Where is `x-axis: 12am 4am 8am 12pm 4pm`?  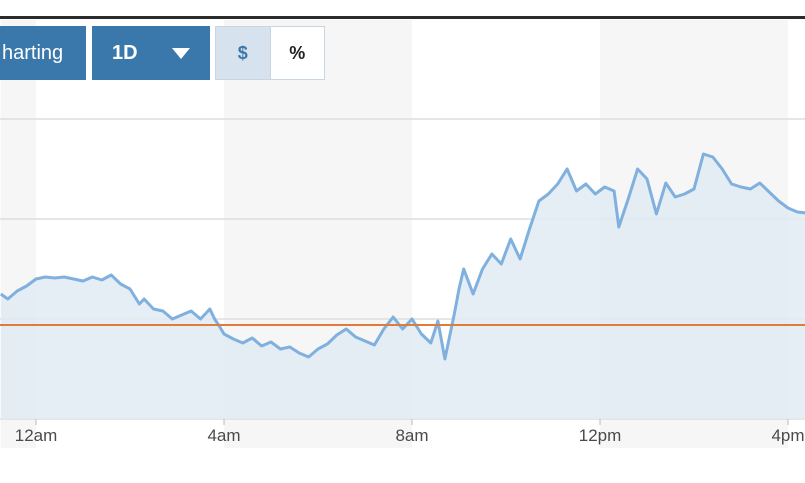
x-axis: 12am 4am 8am 12pm 4pm is located at coordinates (410, 432).